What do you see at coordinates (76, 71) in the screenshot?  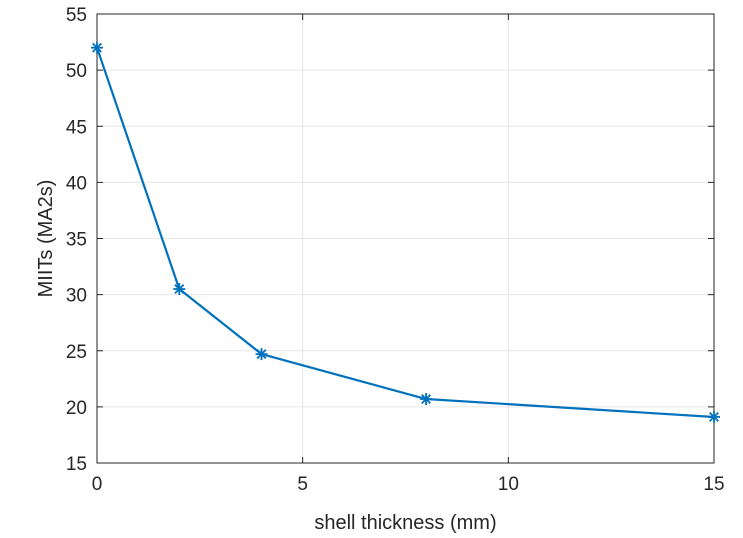 I see `y-tick-label: 50` at bounding box center [76, 71].